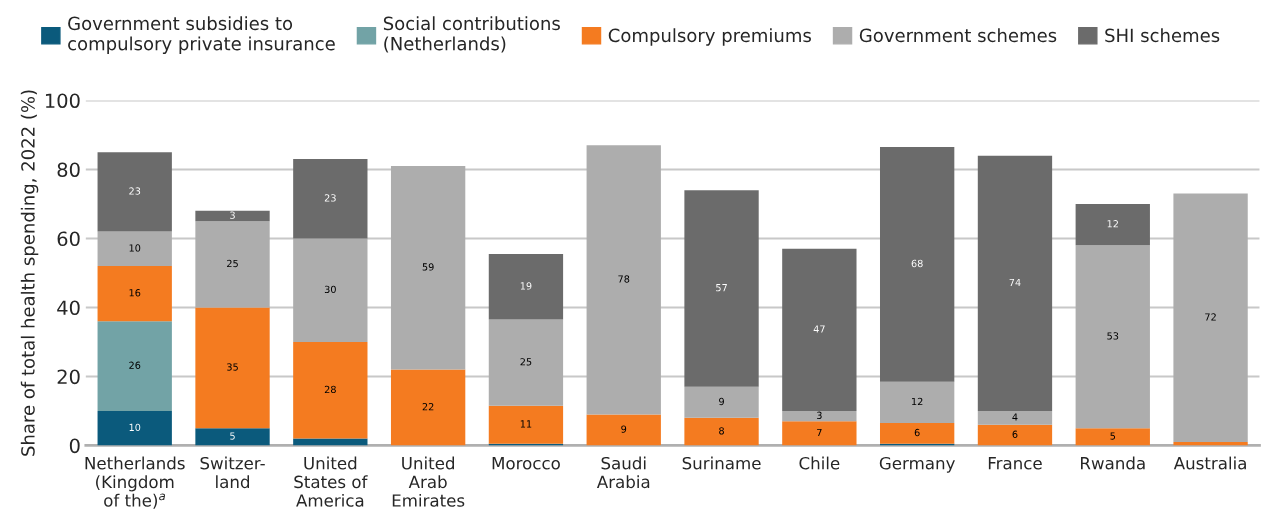 This screenshot has height=515, width=1262. I want to click on data-label: 78, so click(624, 279).